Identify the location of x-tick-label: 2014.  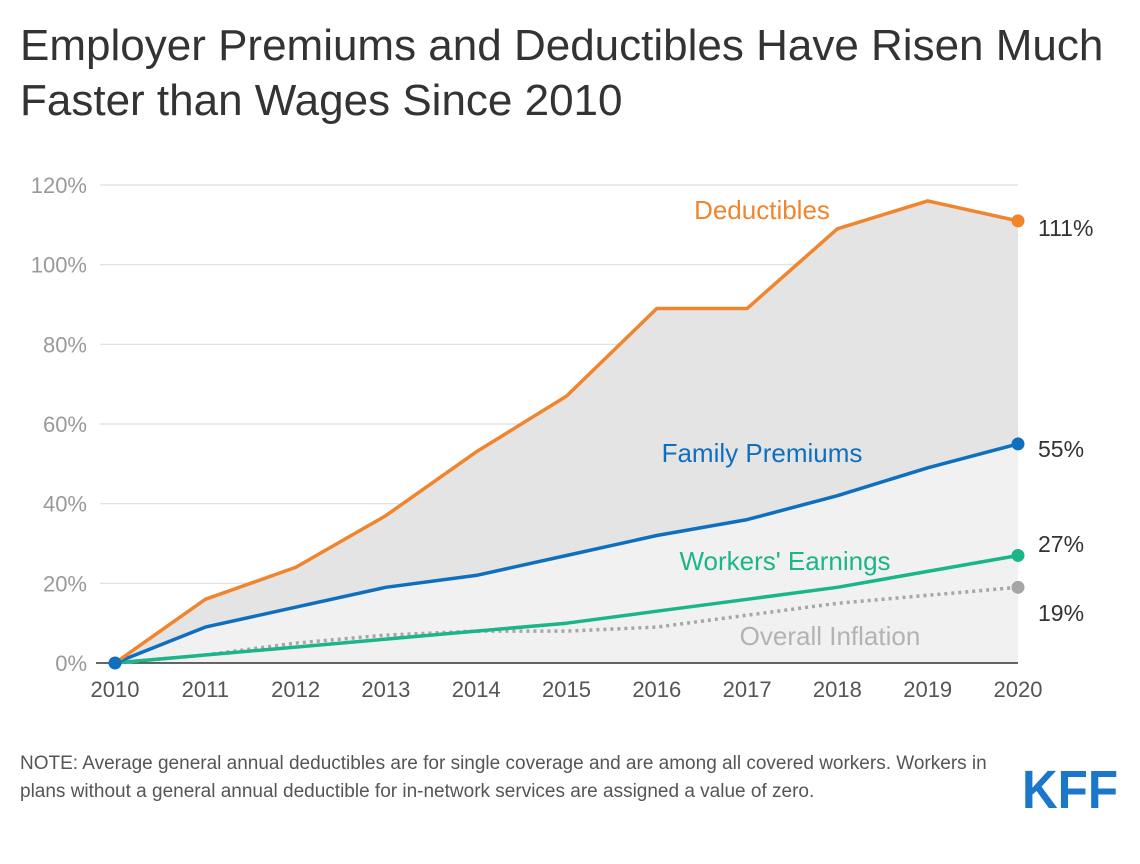
(476, 689).